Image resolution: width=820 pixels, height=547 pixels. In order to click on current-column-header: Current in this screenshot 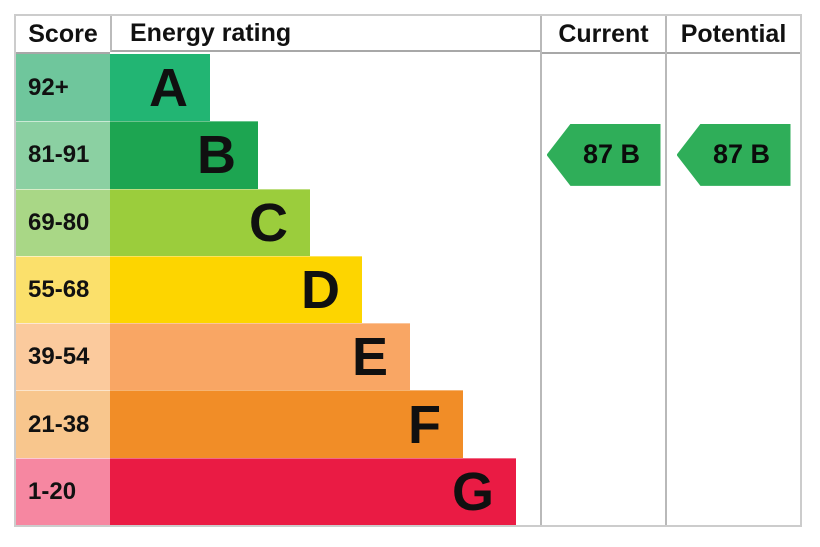, I will do `click(603, 35)`.